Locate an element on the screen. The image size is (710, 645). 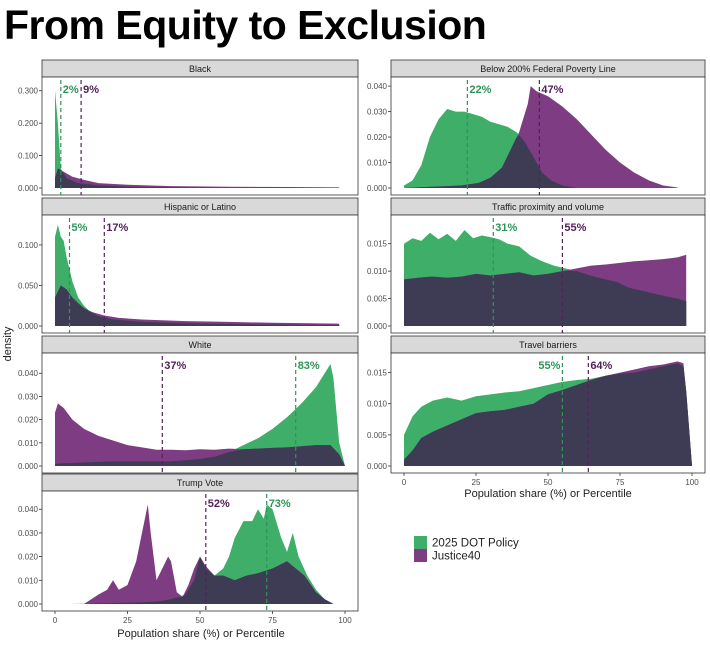
y-tick-label: 0.200 is located at coordinates (28, 123).